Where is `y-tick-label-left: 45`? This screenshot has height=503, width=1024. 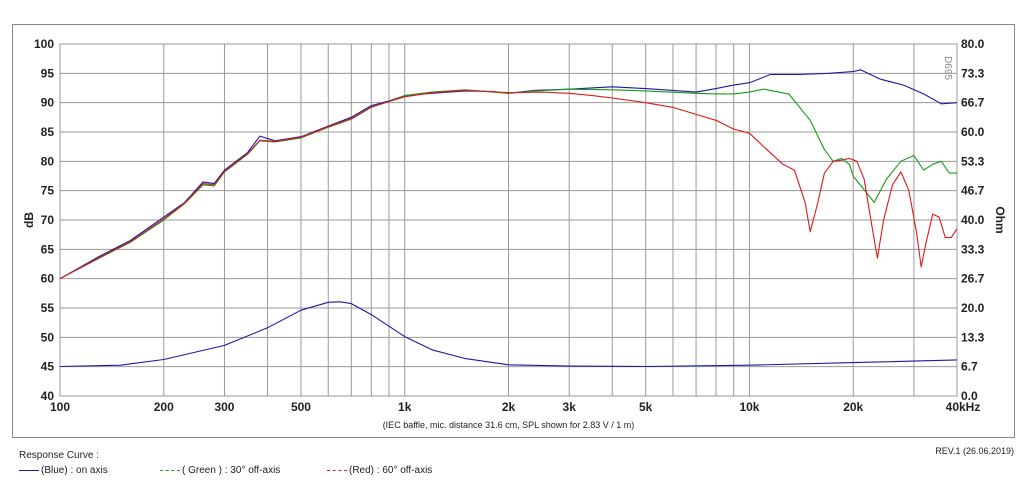
y-tick-label-left: 45 is located at coordinates (48, 367).